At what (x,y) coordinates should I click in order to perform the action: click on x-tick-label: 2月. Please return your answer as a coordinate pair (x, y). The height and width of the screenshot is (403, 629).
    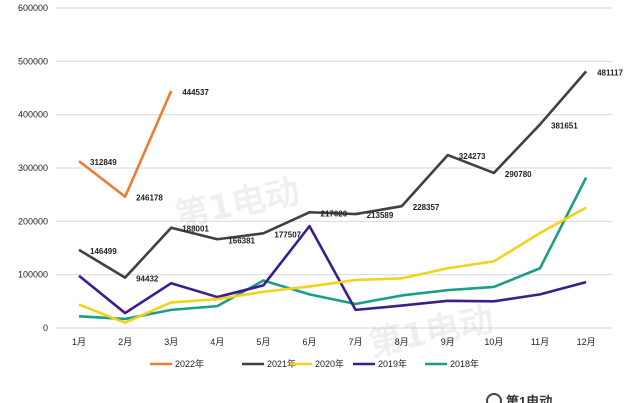
    Looking at the image, I should click on (125, 342).